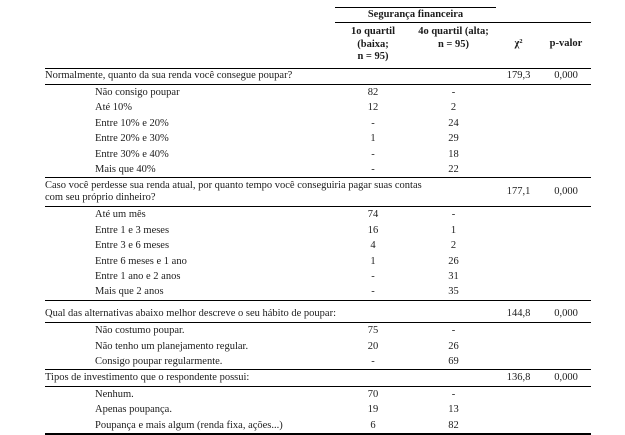  I want to click on answer-row: Entre 1 ano e 2 anos - 31, so click(318, 276).